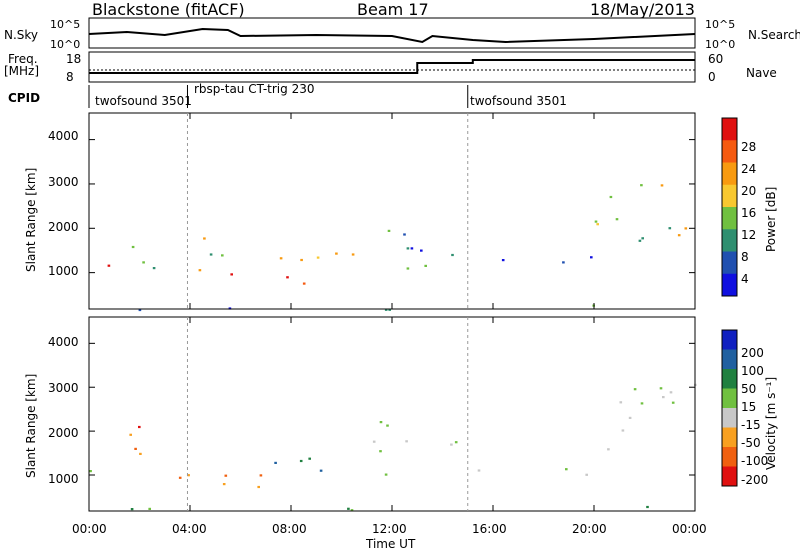  Describe the element at coordinates (720, 24) in the screenshot. I see `noise-right-tick-top: 10^5` at that location.